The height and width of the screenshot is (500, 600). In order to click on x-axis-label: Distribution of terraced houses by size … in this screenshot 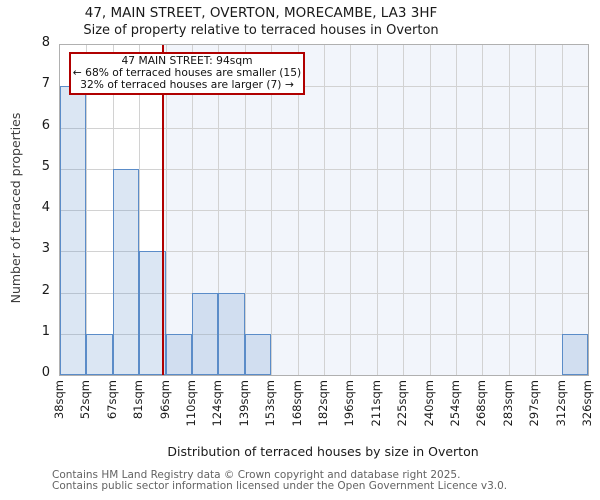, I will do `click(323, 451)`.